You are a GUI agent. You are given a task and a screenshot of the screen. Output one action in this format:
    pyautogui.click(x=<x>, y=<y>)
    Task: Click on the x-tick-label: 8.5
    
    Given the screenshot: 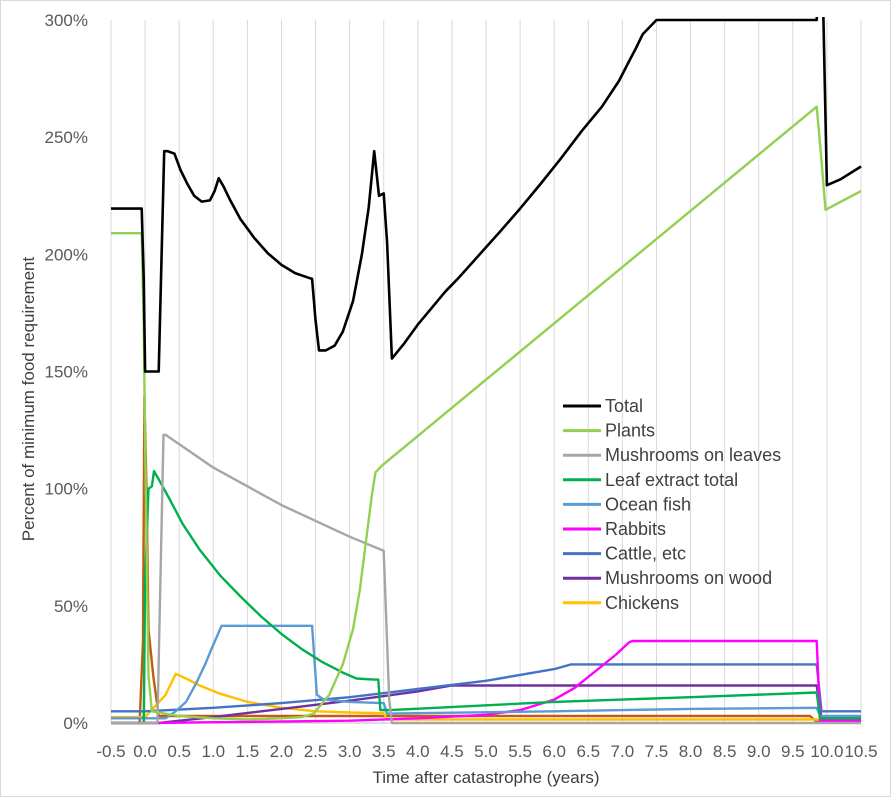 What is the action you would take?
    pyautogui.click(x=725, y=751)
    